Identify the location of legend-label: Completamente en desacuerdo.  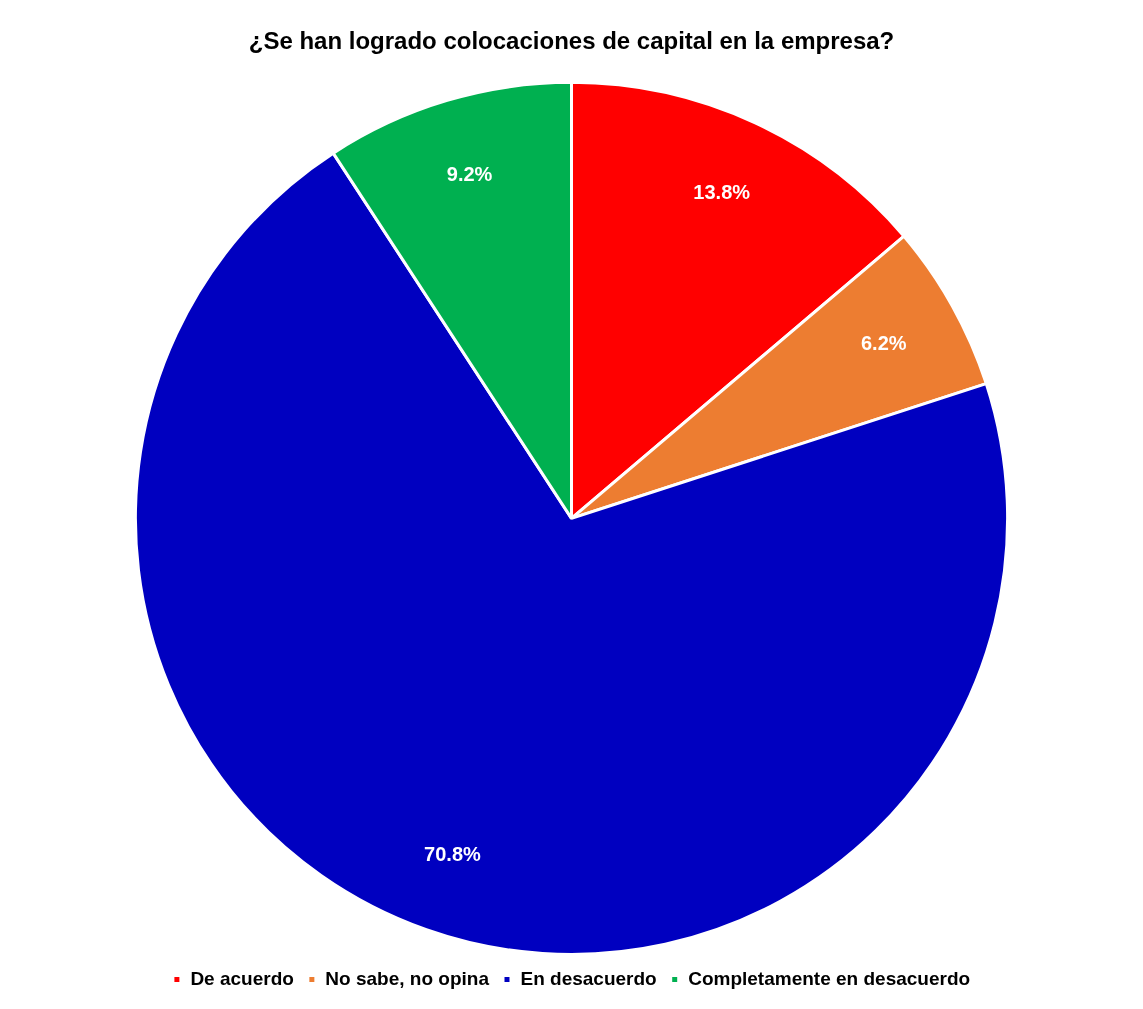
(829, 978).